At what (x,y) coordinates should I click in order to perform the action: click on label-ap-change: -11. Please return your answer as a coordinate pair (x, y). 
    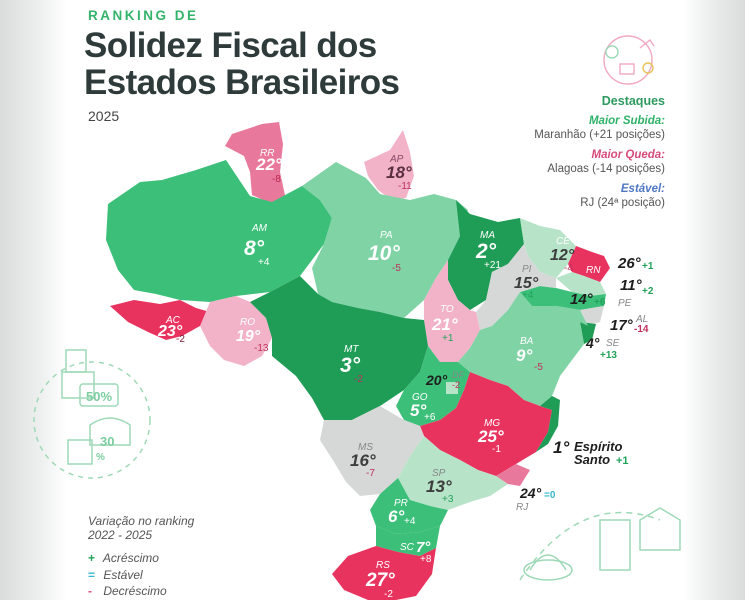
    Looking at the image, I should click on (405, 186).